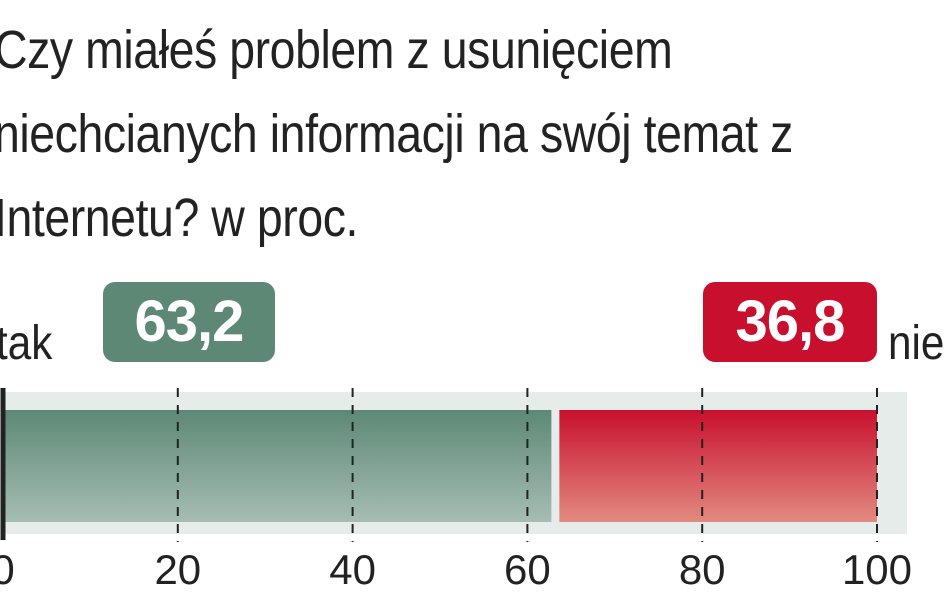  I want to click on value-badge-yes: 63,2, so click(189, 322).